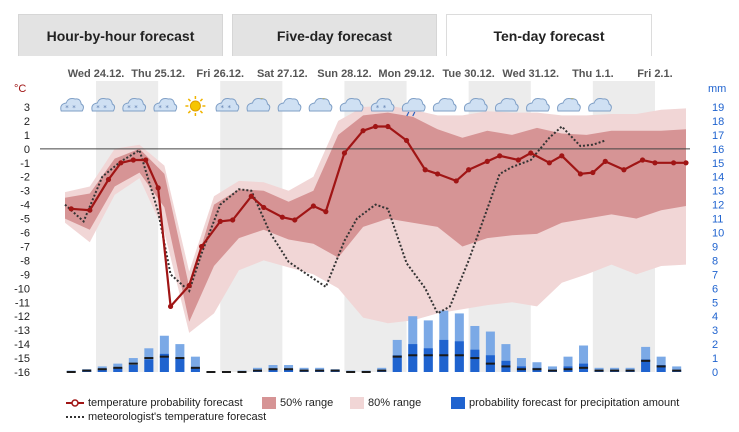 The image size is (739, 432). Describe the element at coordinates (413, 107) in the screenshot. I see `rain-cloud-icon` at that location.